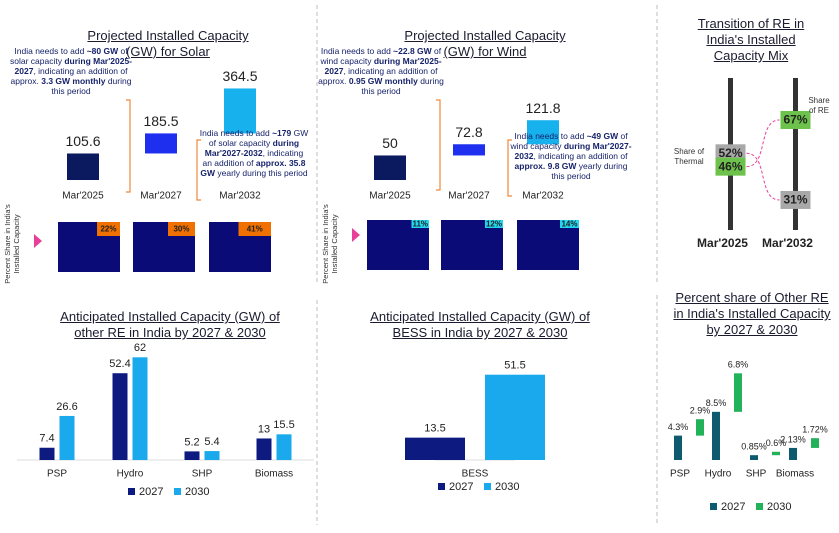  What do you see at coordinates (102, 51) in the screenshot?
I see `annotation-part: ~80 GW` at bounding box center [102, 51].